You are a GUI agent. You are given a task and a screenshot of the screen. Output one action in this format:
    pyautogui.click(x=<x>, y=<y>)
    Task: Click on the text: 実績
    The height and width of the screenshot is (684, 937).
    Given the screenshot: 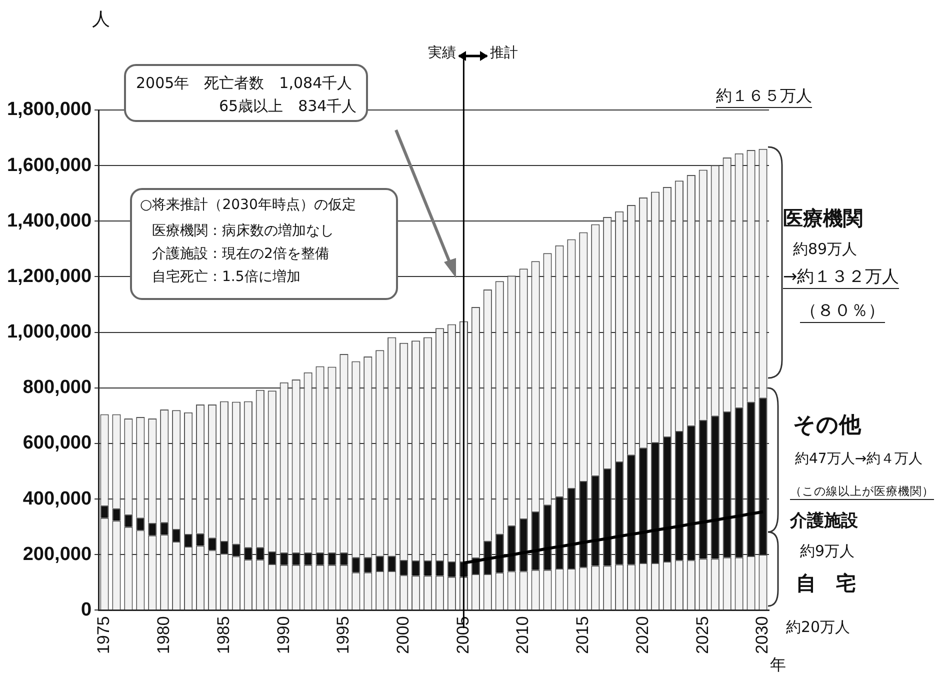 What is the action you would take?
    pyautogui.click(x=442, y=53)
    